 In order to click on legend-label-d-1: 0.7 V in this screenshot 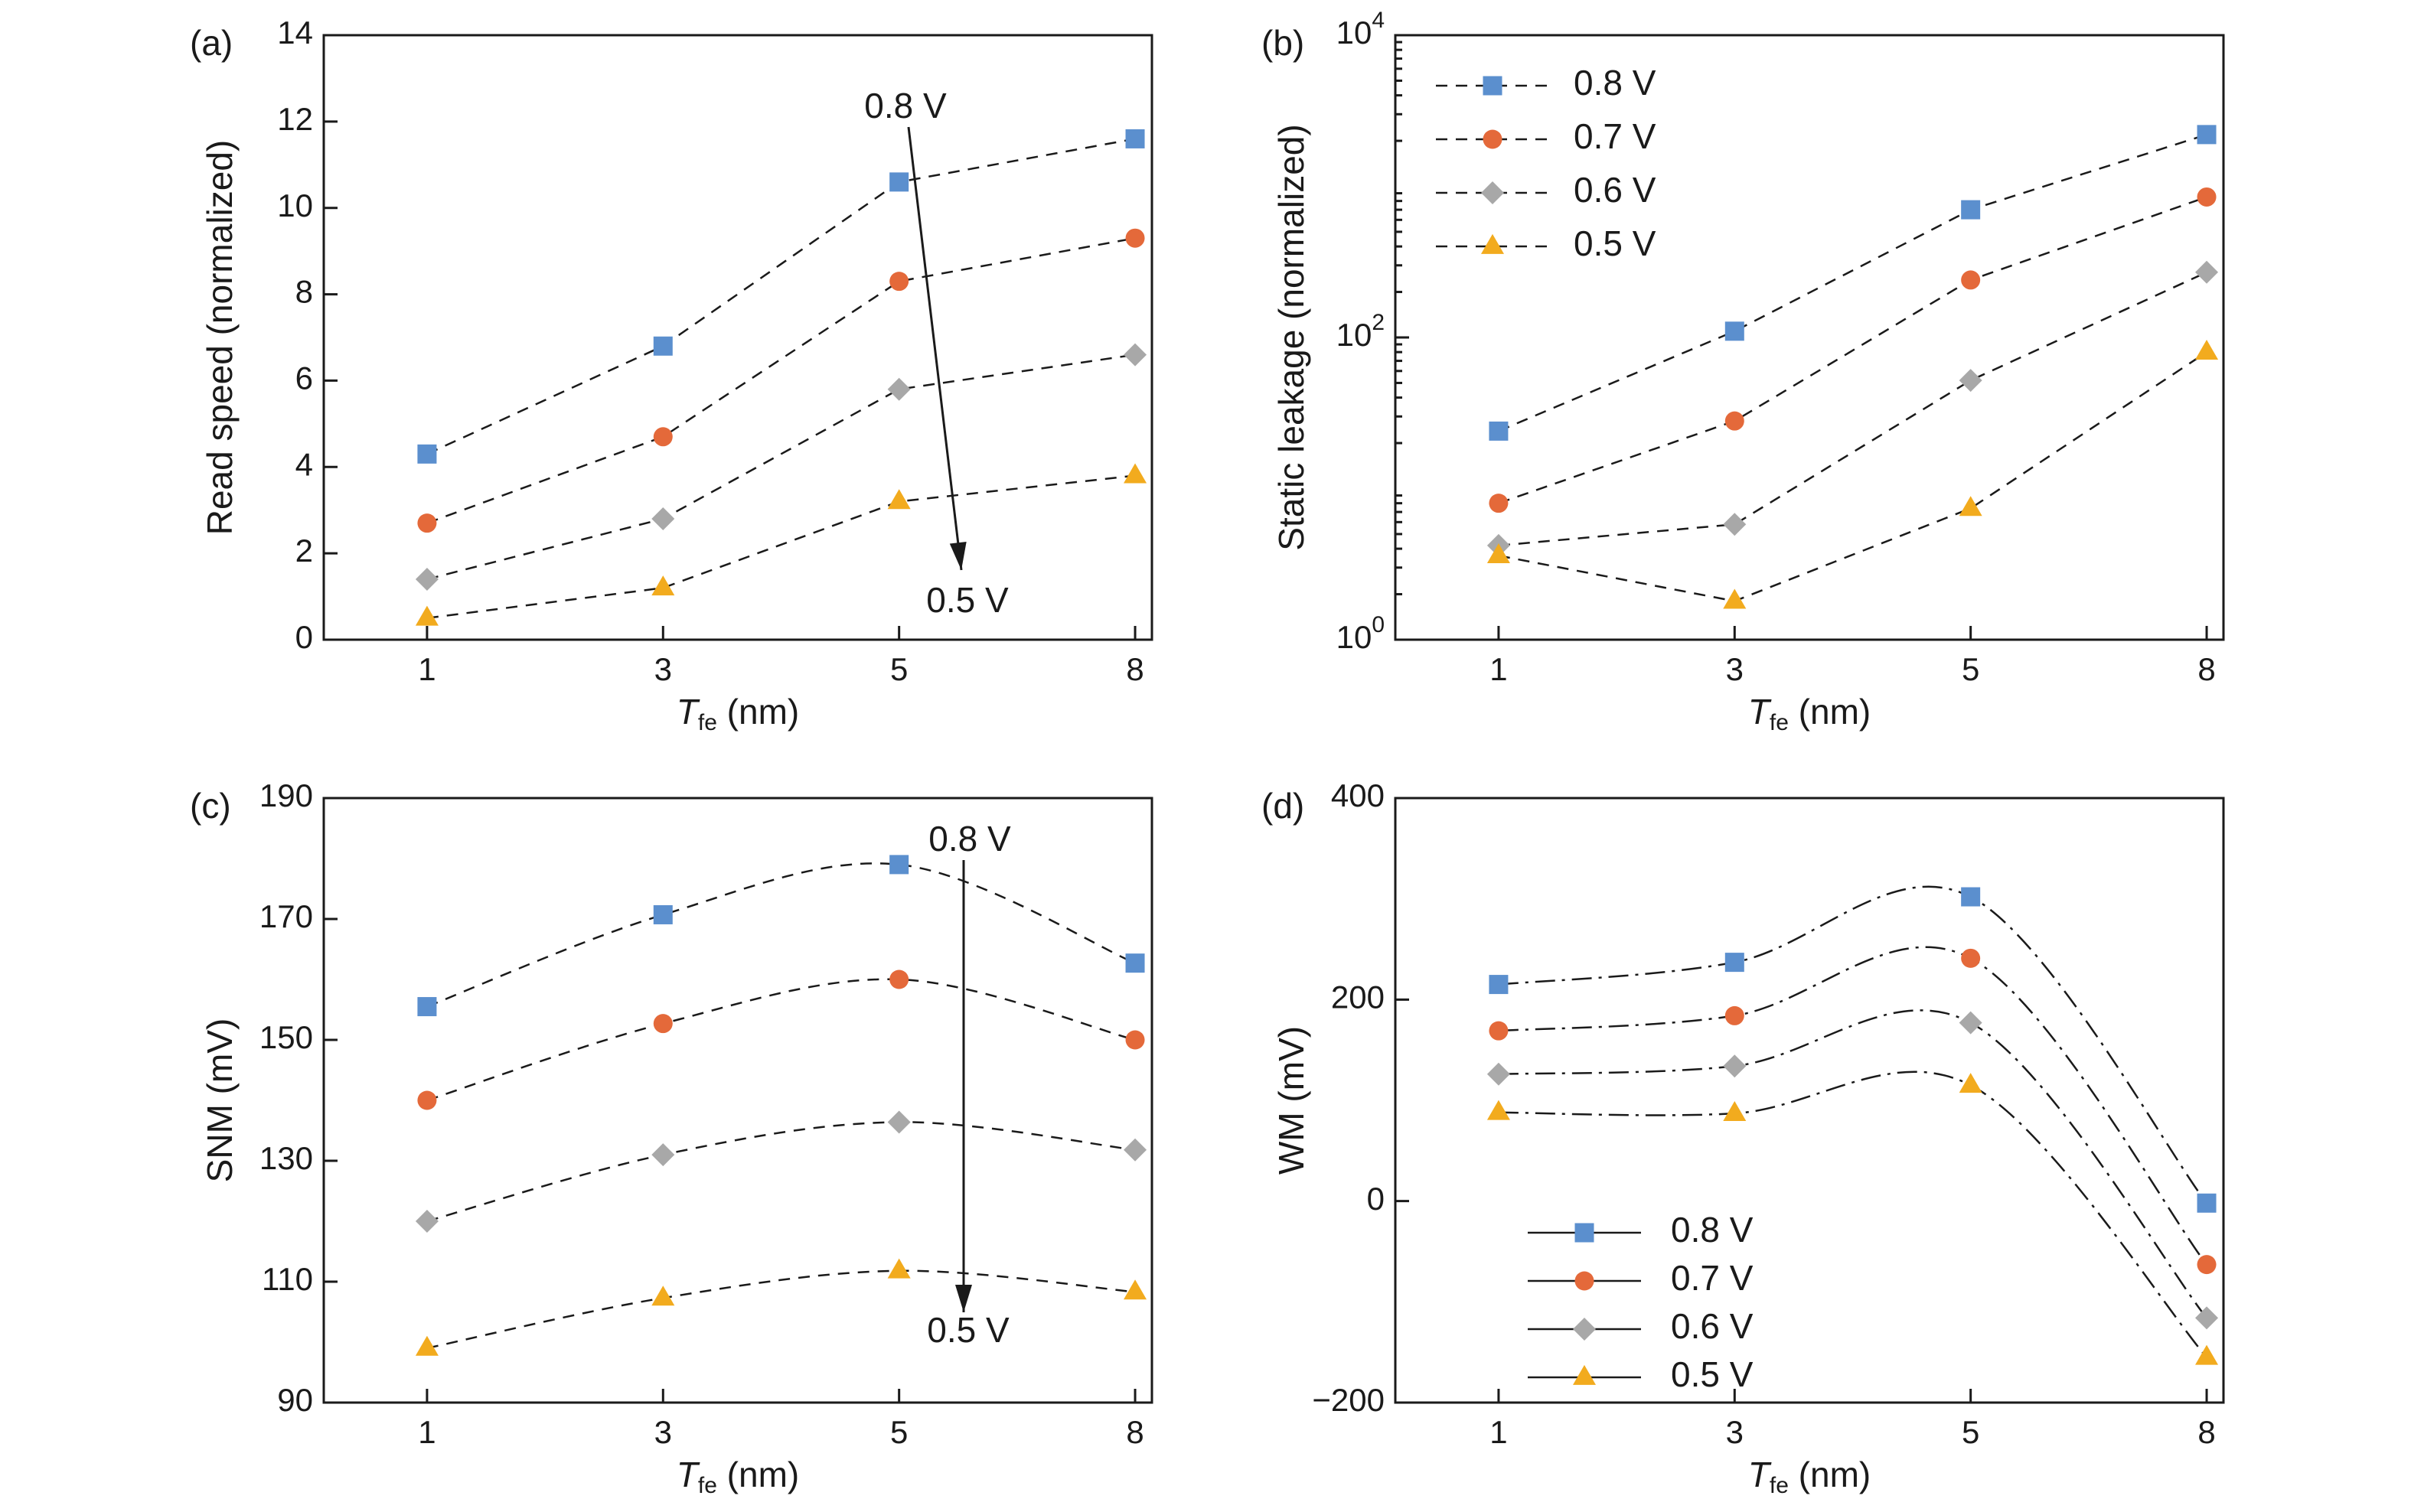, I will do `click(1713, 1278)`.